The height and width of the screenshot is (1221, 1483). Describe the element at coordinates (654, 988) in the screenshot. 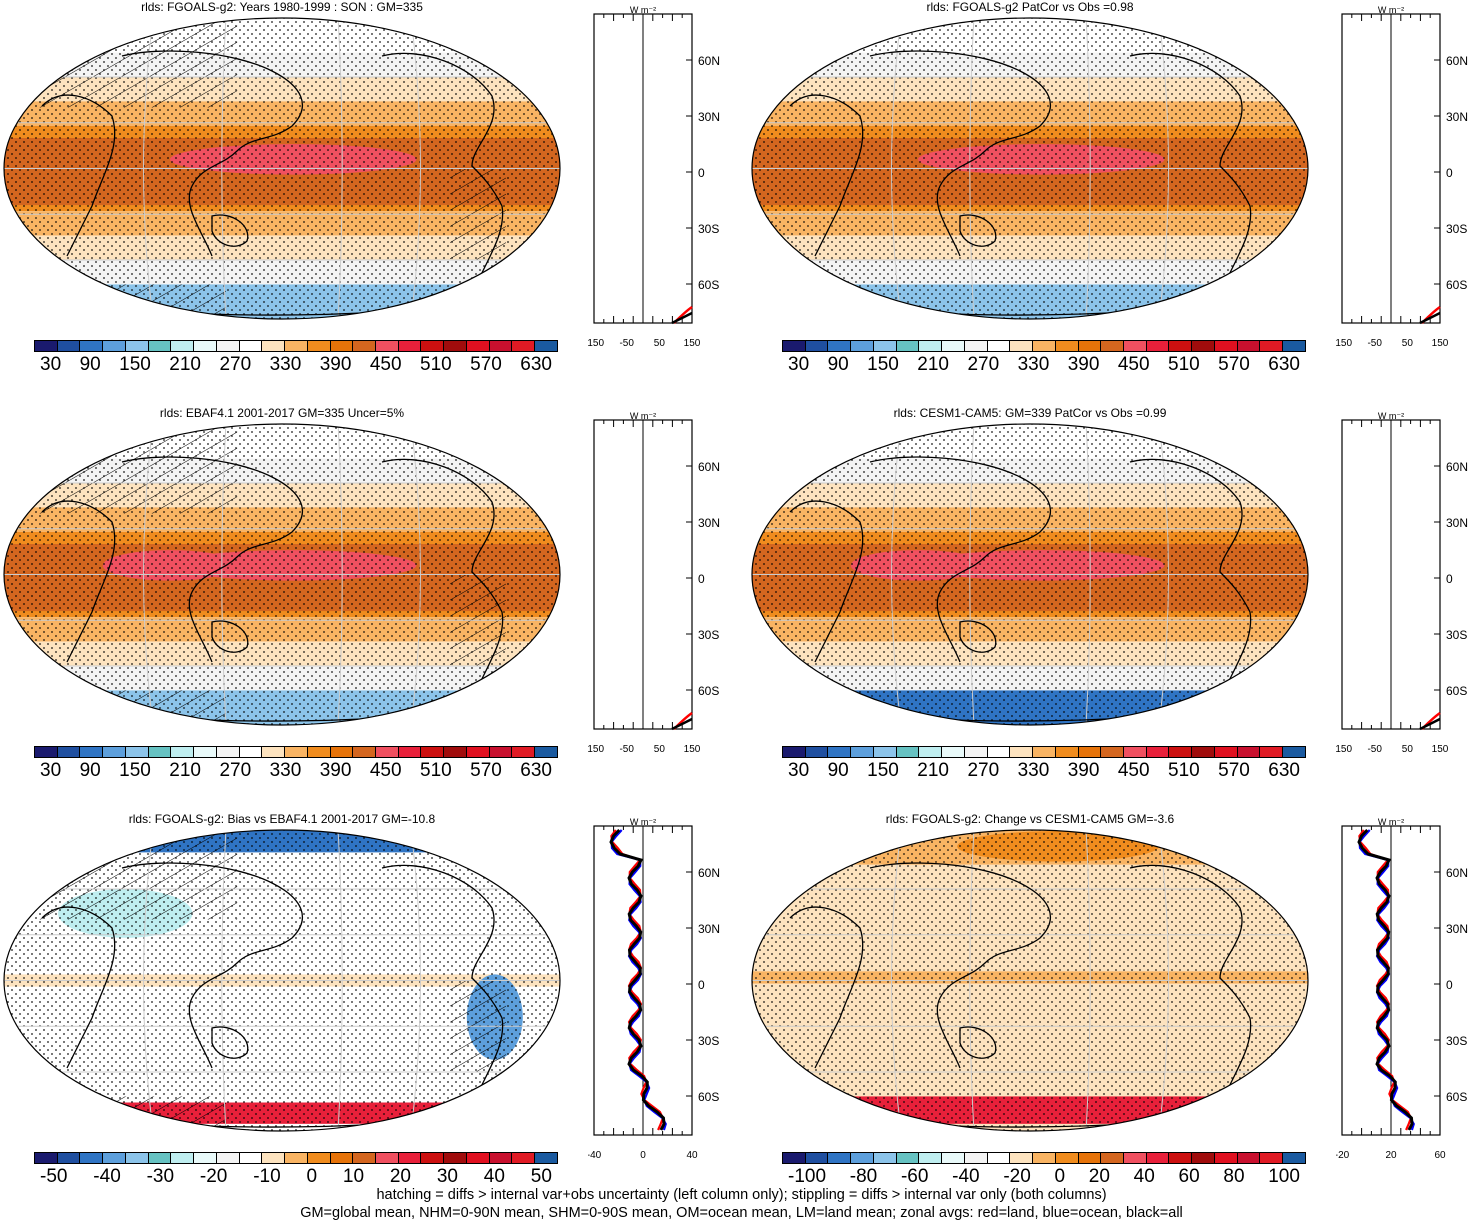

I see `zonal-mean-plot: W m⁻² 60N 30N 0 30S 60S -40 0 40` at that location.